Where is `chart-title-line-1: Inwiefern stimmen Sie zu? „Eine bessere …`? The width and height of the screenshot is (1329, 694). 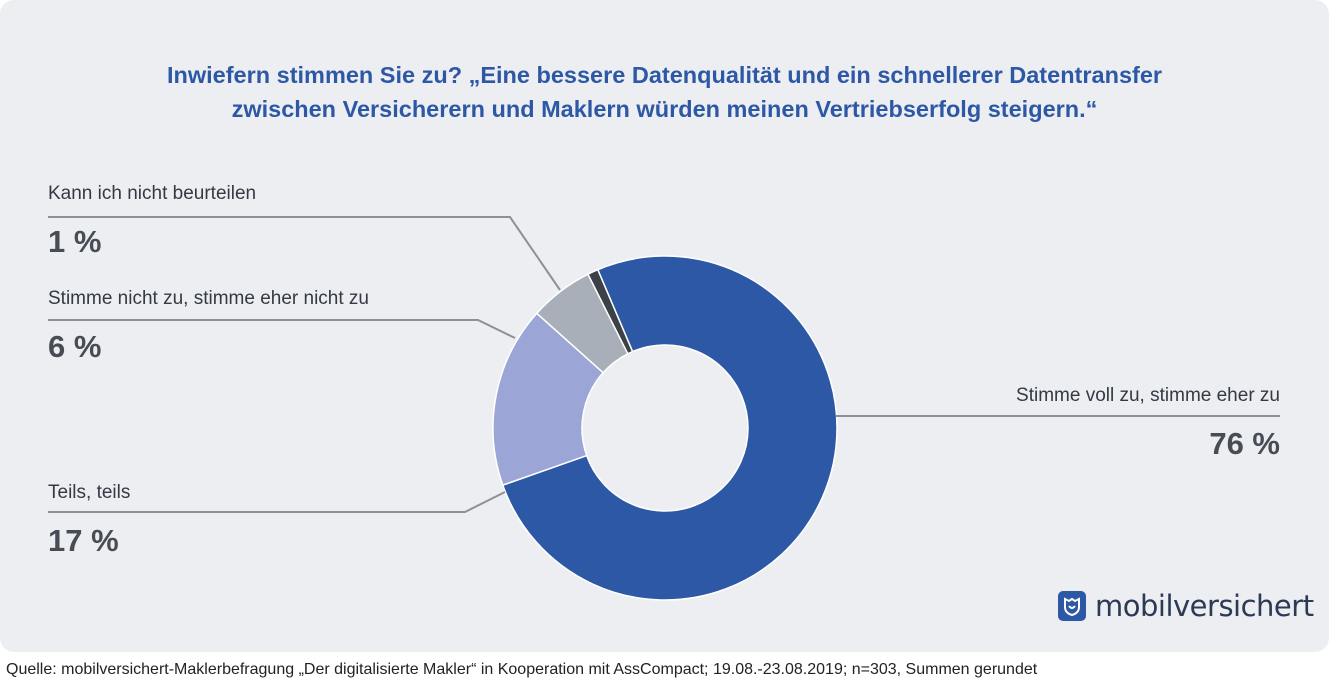
chart-title-line-1: Inwiefern stimmen Sie zu? „Eine bessere … is located at coordinates (664, 75).